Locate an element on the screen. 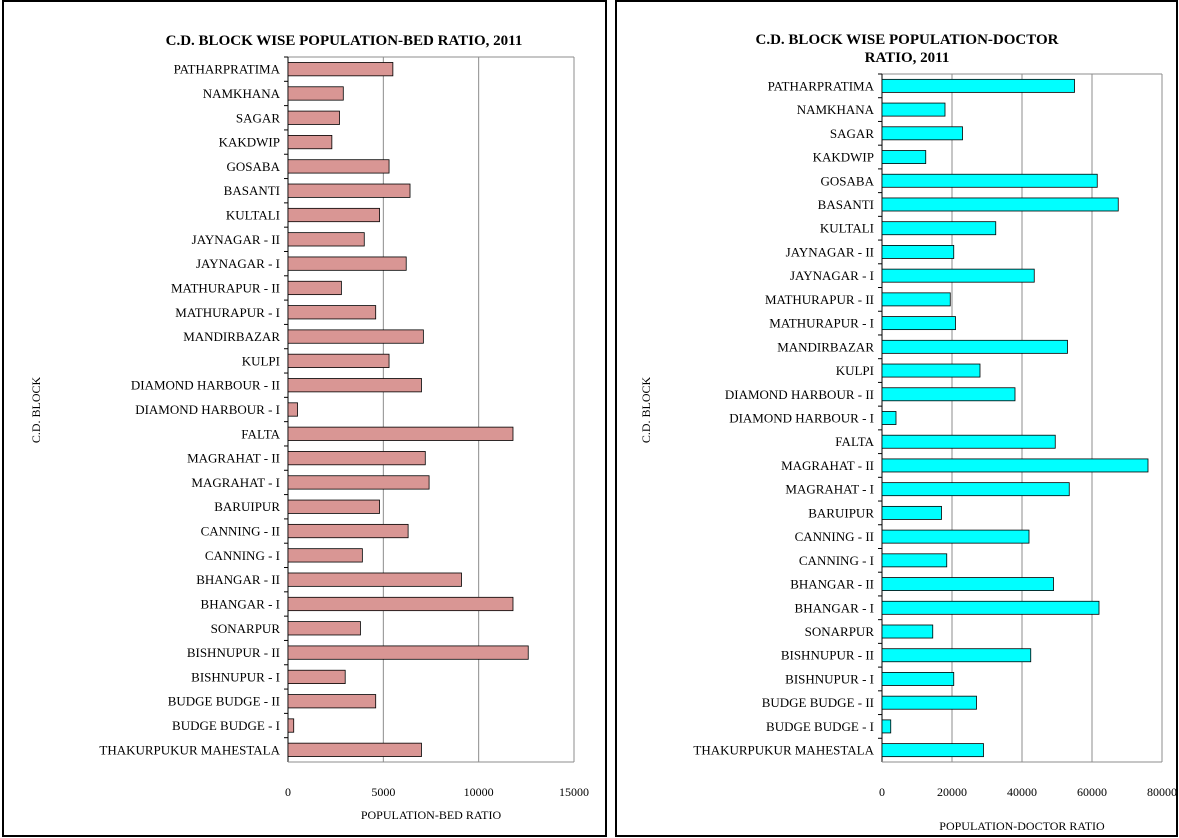  category-label: CANNING - I is located at coordinates (836, 560).